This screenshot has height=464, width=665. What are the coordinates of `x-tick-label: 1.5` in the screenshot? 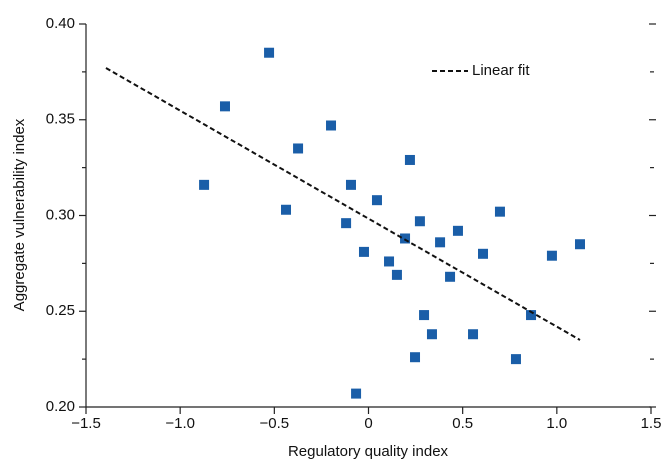 It's located at (651, 423).